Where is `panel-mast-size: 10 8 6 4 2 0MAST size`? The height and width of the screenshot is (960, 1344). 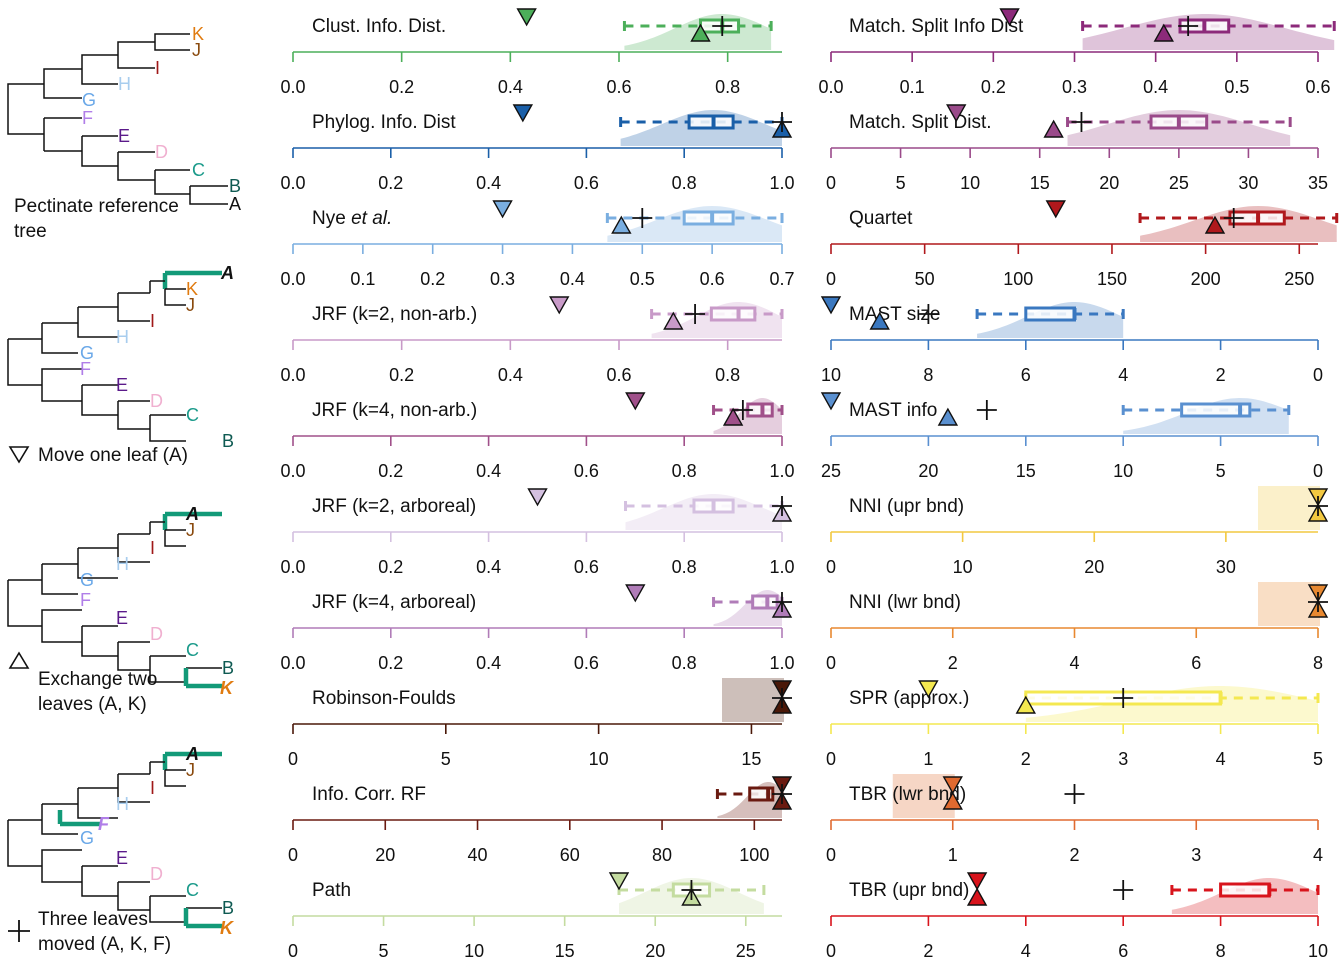 panel-mast-size: 10 8 6 4 2 0MAST size is located at coordinates (1072, 341).